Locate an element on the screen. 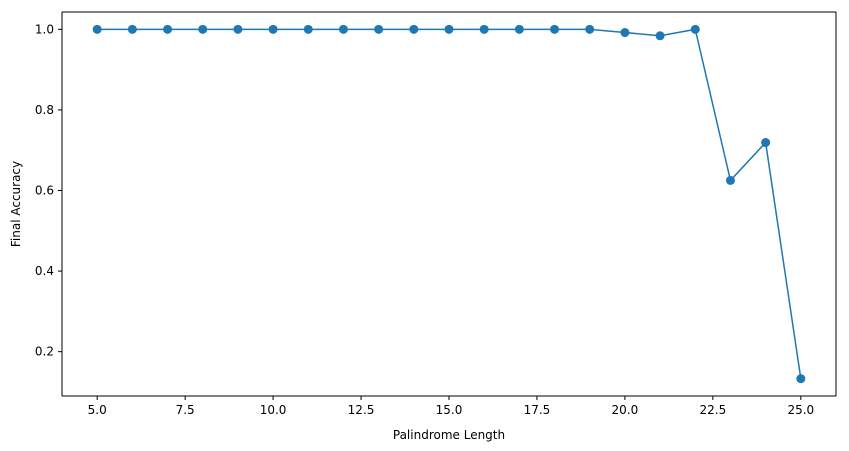 The image size is (849, 451). x-tick-label: 17.5 is located at coordinates (537, 410).